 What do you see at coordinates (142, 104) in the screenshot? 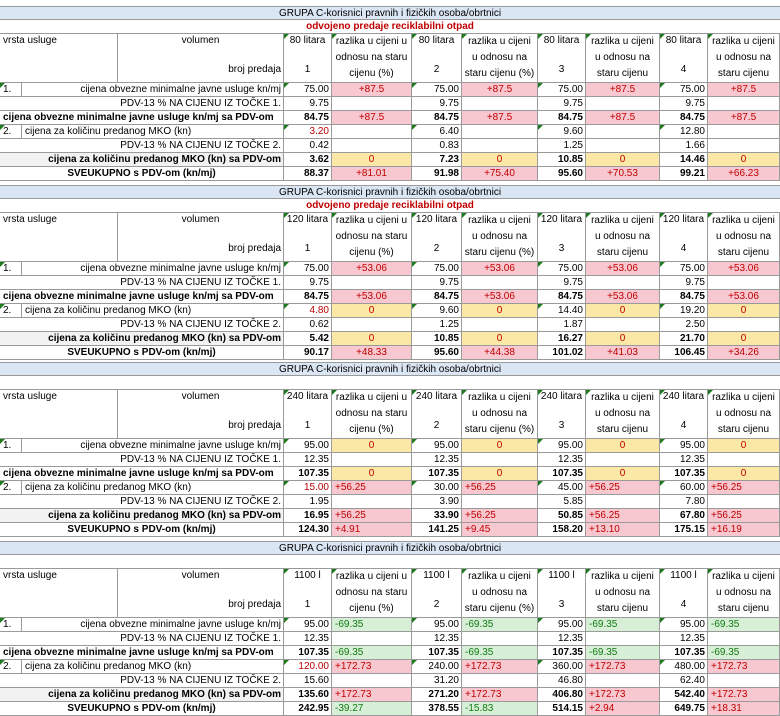
I see `row-label: PDV-13 % NA CIJENU IZ TOČKE 1.` at bounding box center [142, 104].